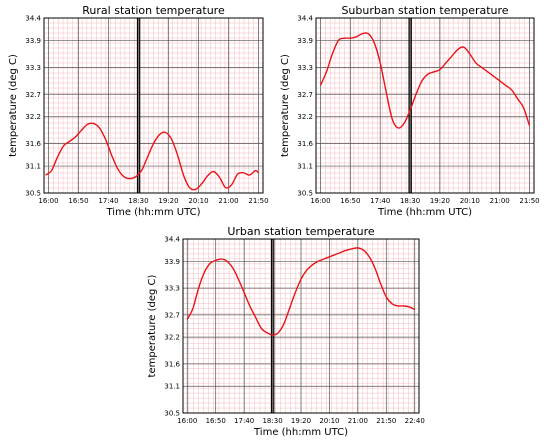 Image resolution: width=550 pixels, height=442 pixels. What do you see at coordinates (301, 291) in the screenshot?
I see `urban-temperature-line` at bounding box center [301, 291].